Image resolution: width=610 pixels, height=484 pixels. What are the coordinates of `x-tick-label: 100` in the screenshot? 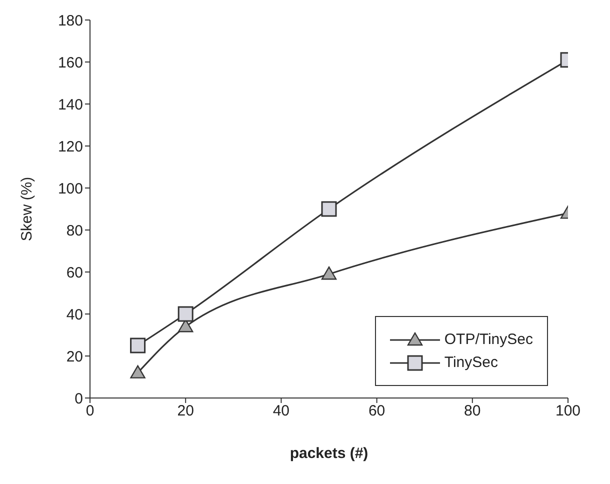 It's located at (568, 411).